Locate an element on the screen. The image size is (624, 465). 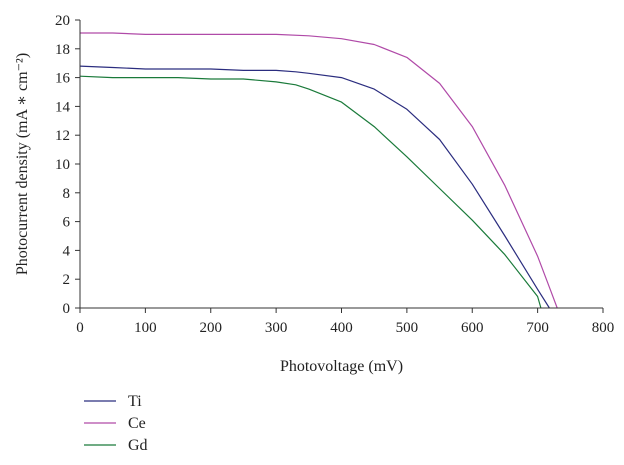
y-tick-label: 8 is located at coordinates (67, 194).